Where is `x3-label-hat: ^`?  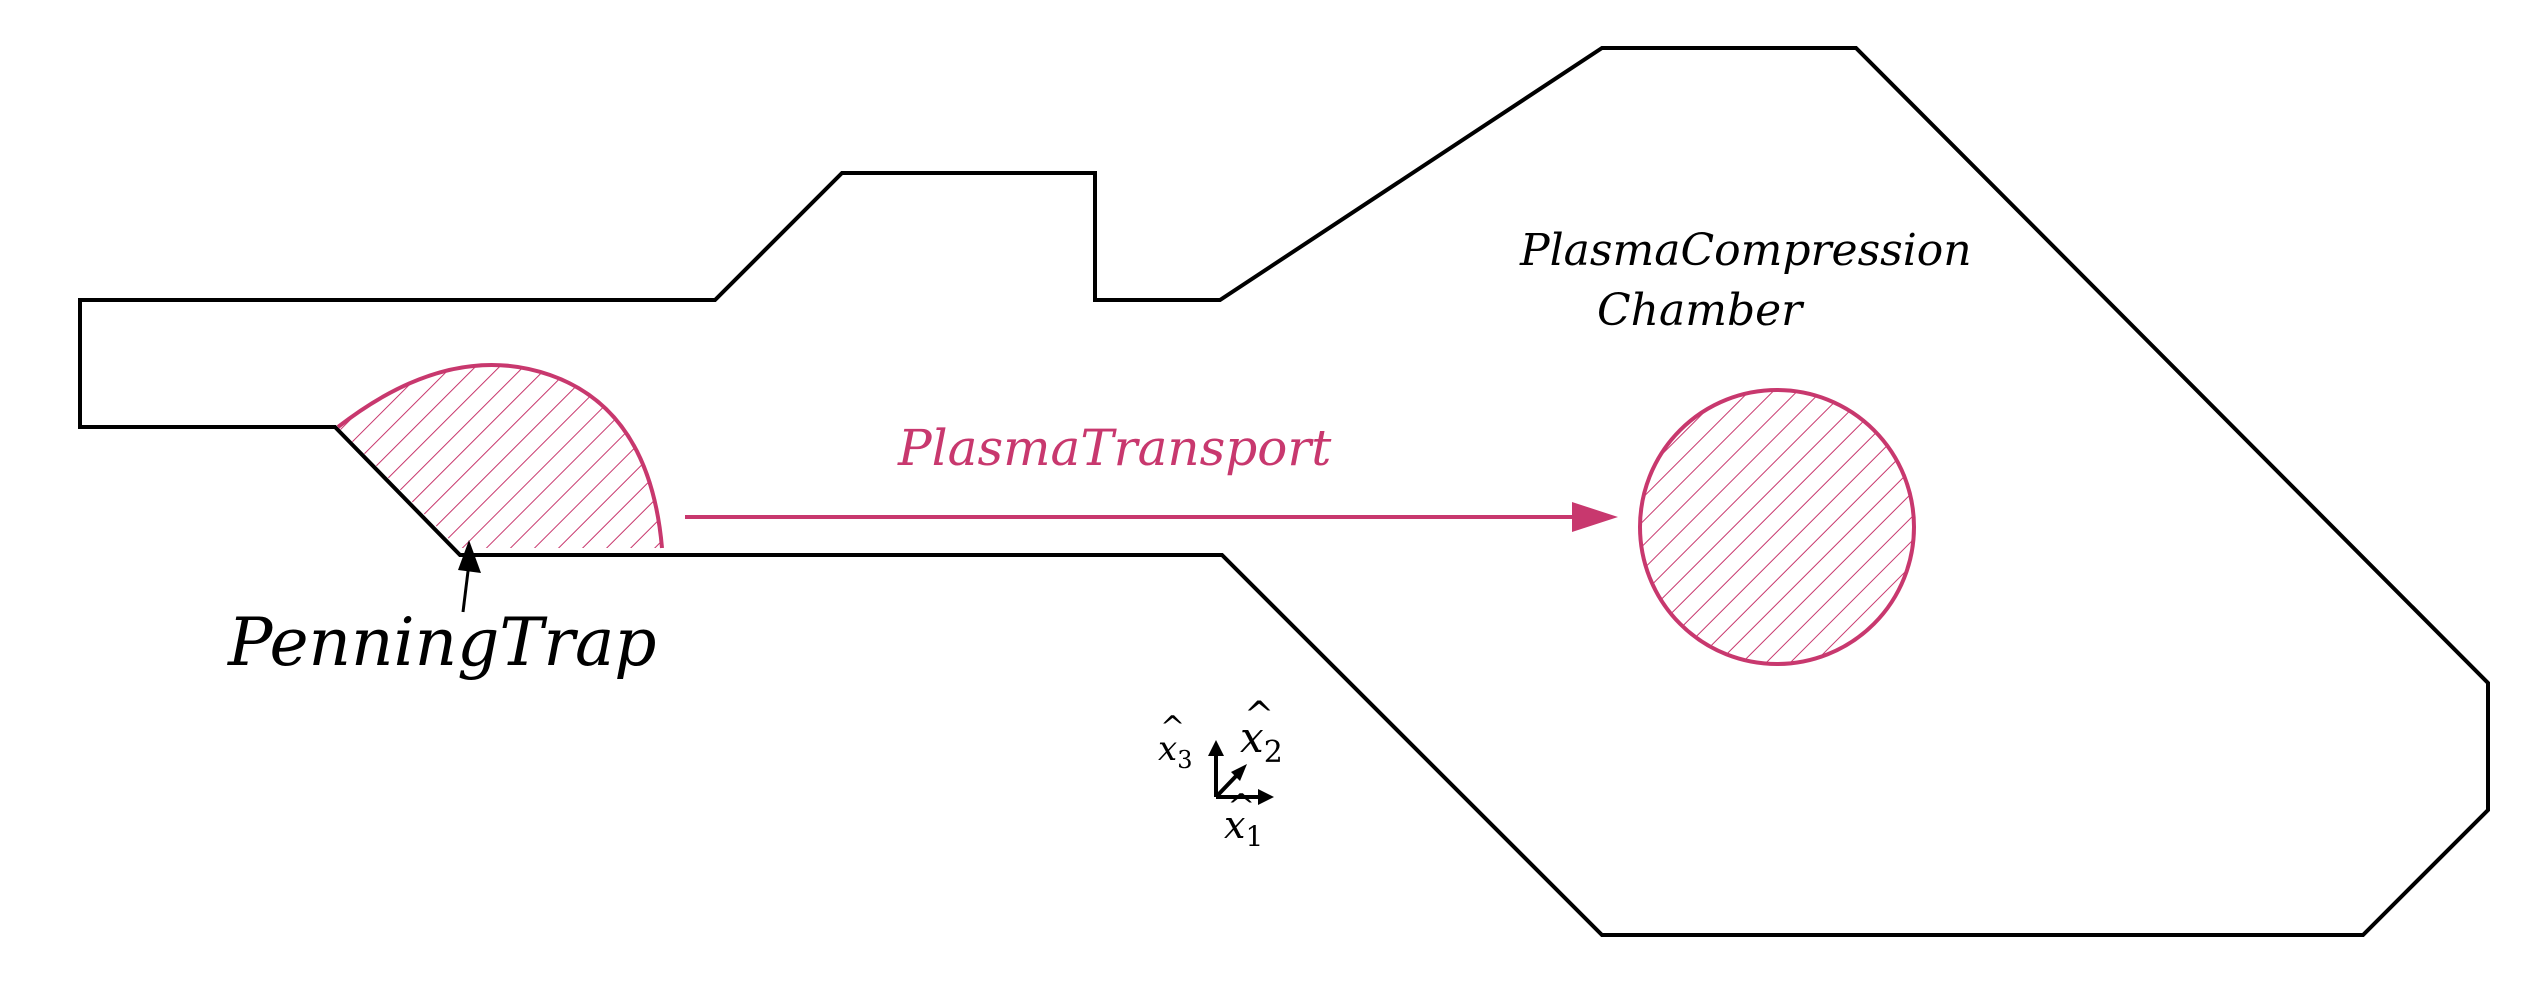 x3-label-hat: ^ is located at coordinates (1172, 727).